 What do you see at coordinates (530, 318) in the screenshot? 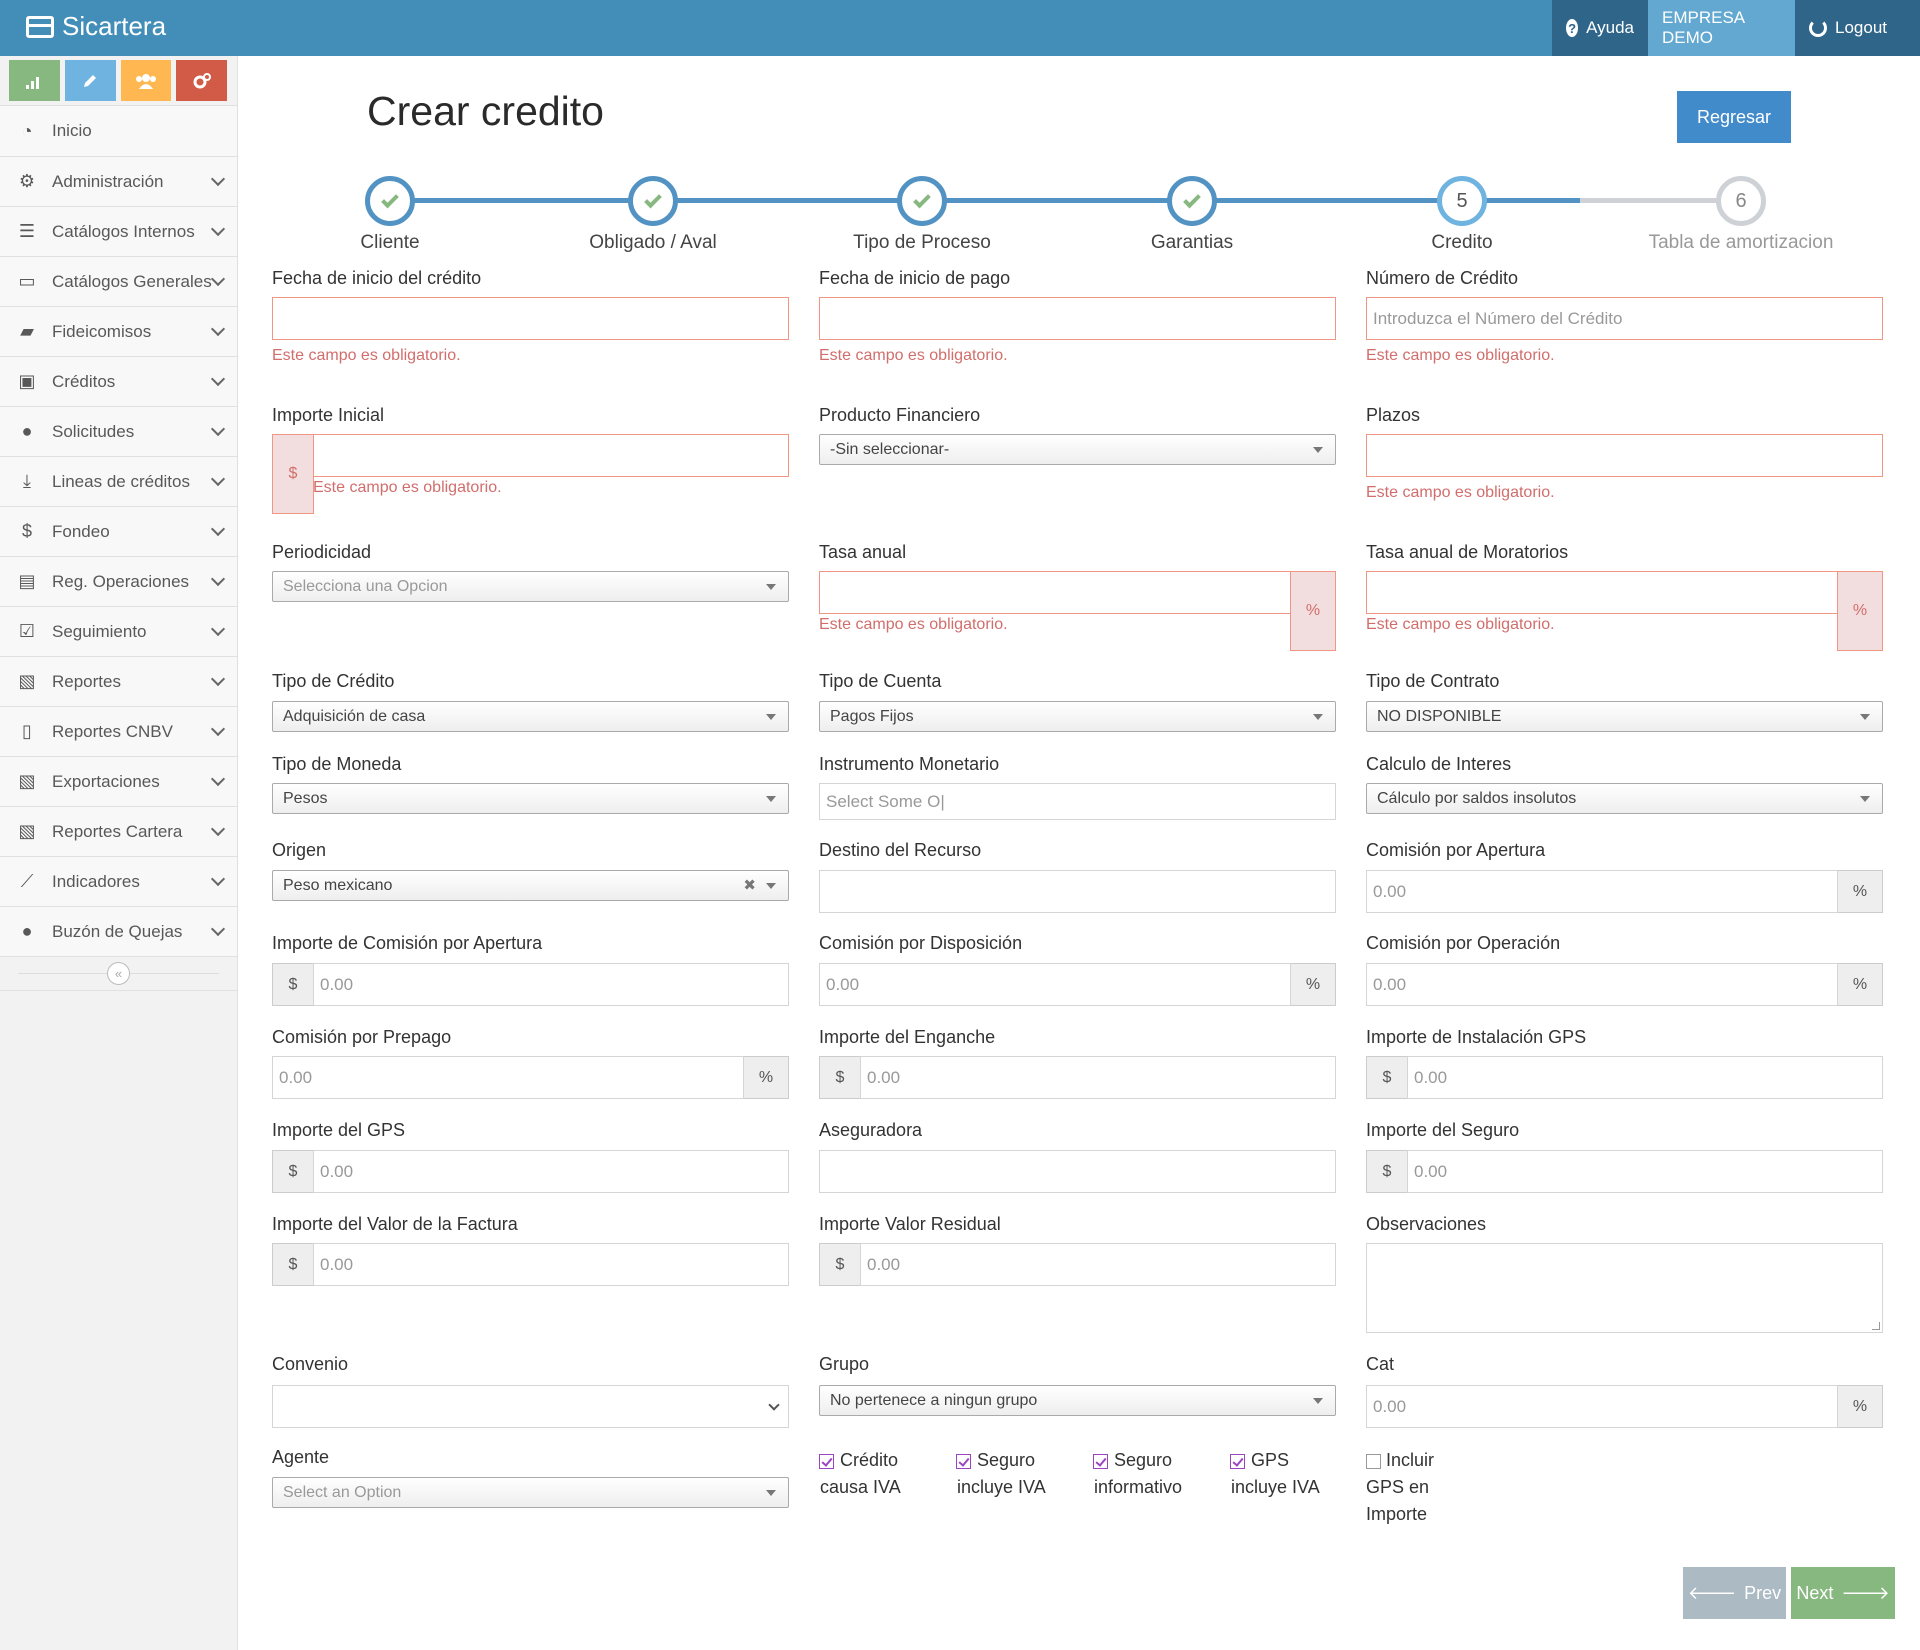
I see `fecha_inicio-input` at bounding box center [530, 318].